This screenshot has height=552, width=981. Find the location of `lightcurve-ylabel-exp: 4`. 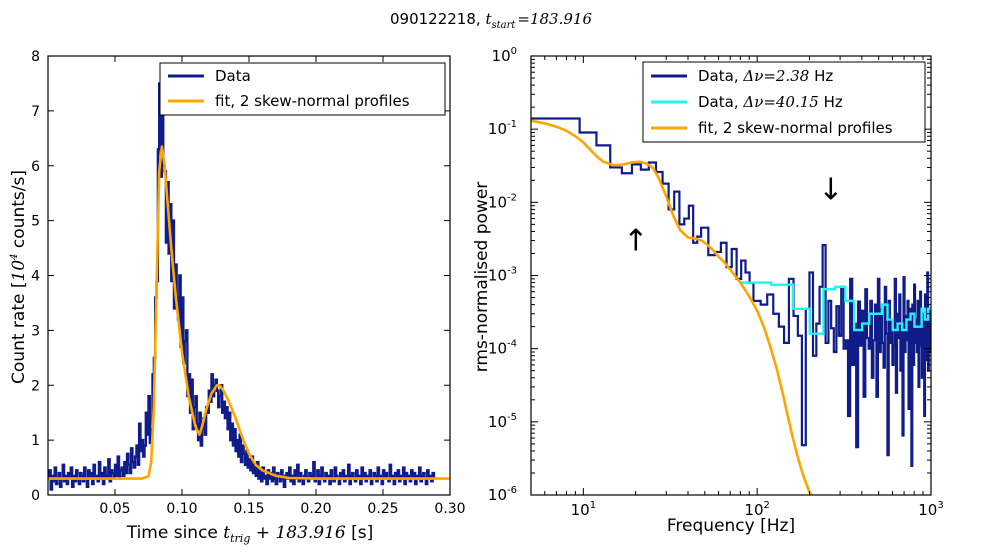

lightcurve-ylabel-exp: 4 is located at coordinates (14, 256).